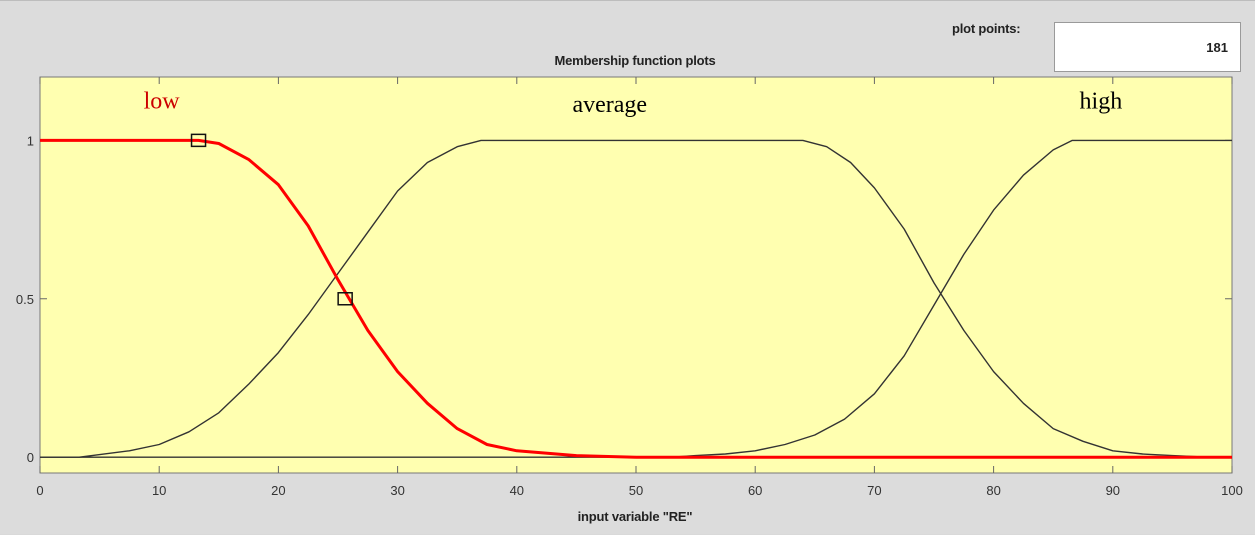  What do you see at coordinates (755, 490) in the screenshot?
I see `x-tick-label: 60` at bounding box center [755, 490].